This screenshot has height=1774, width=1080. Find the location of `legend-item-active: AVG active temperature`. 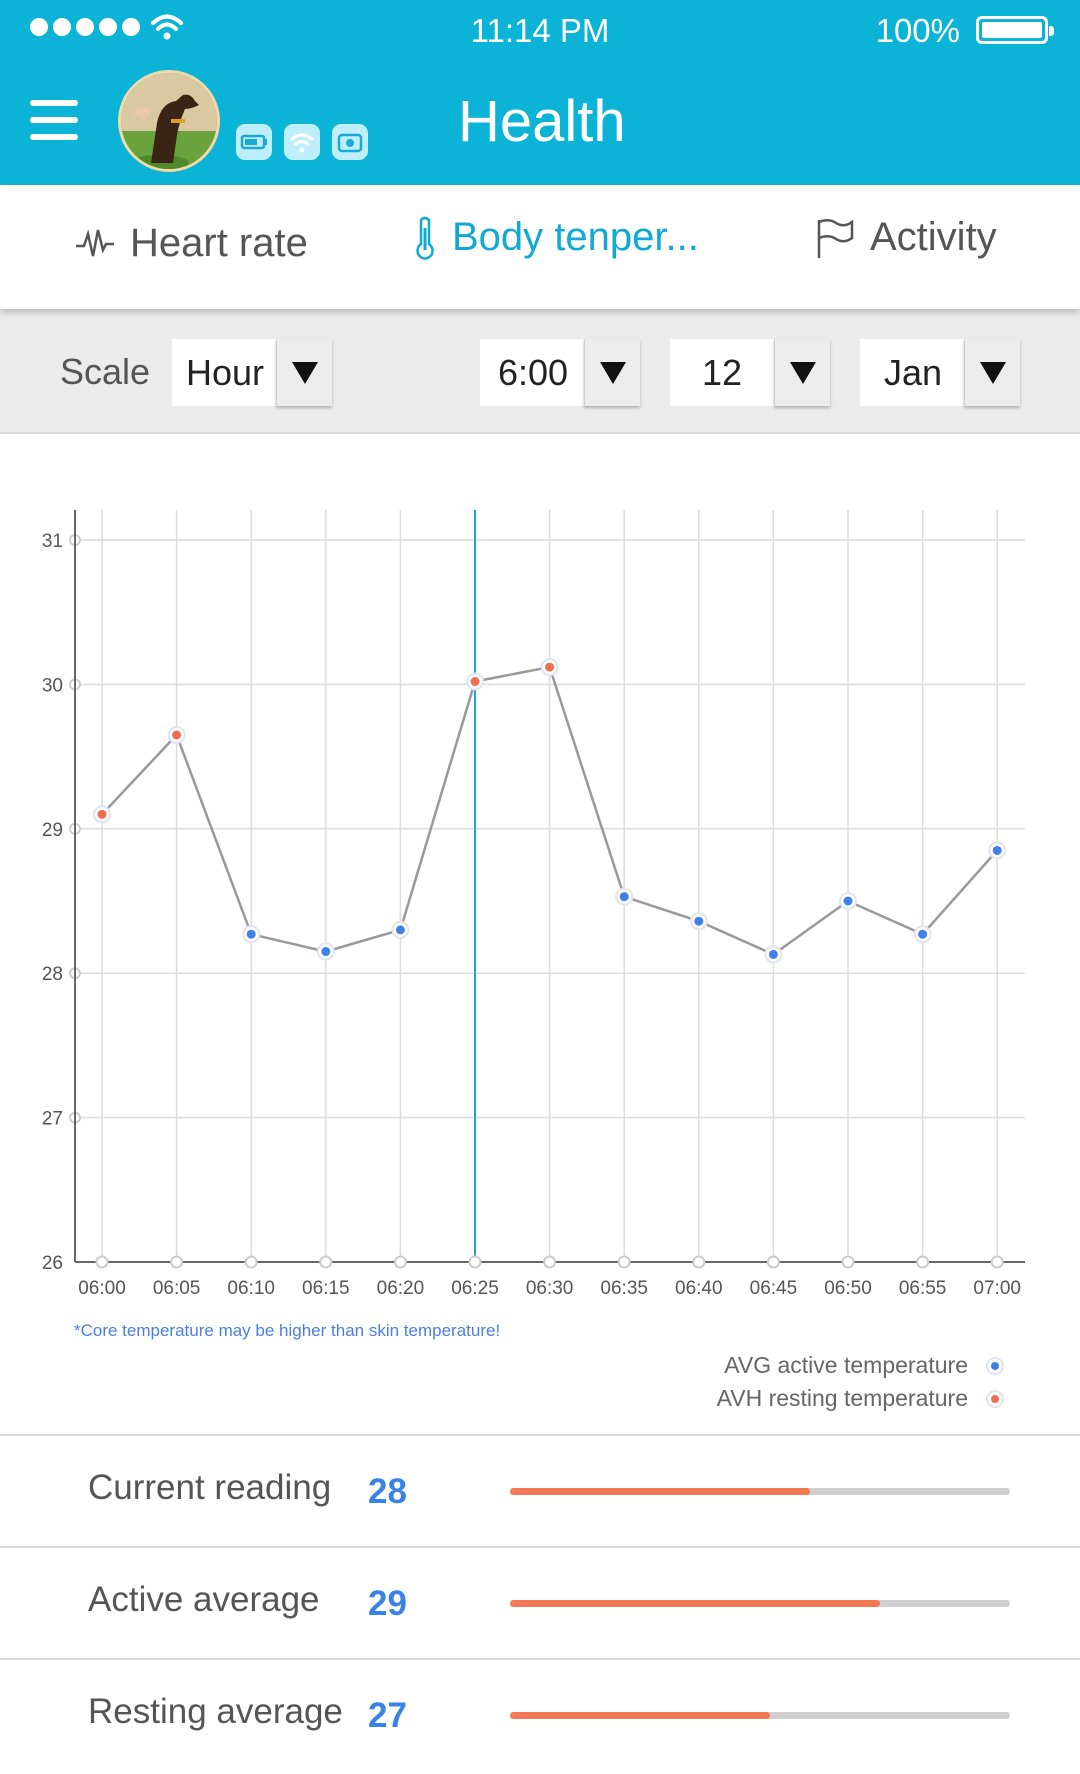

legend-item-active: AVG active temperature is located at coordinates (864, 1365).